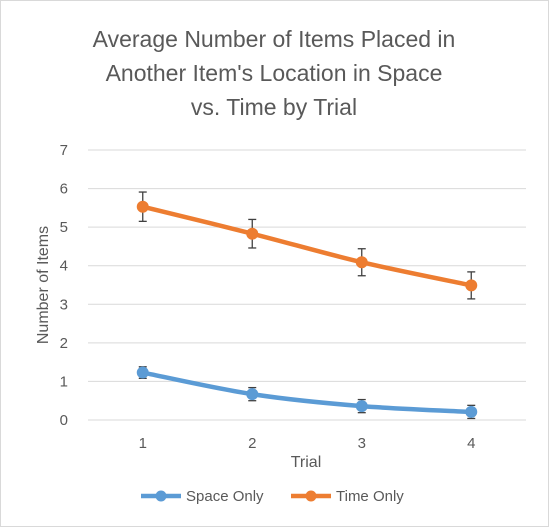 This screenshot has width=549, height=531. Describe the element at coordinates (64, 343) in the screenshot. I see `y-tick-label: 2` at that location.